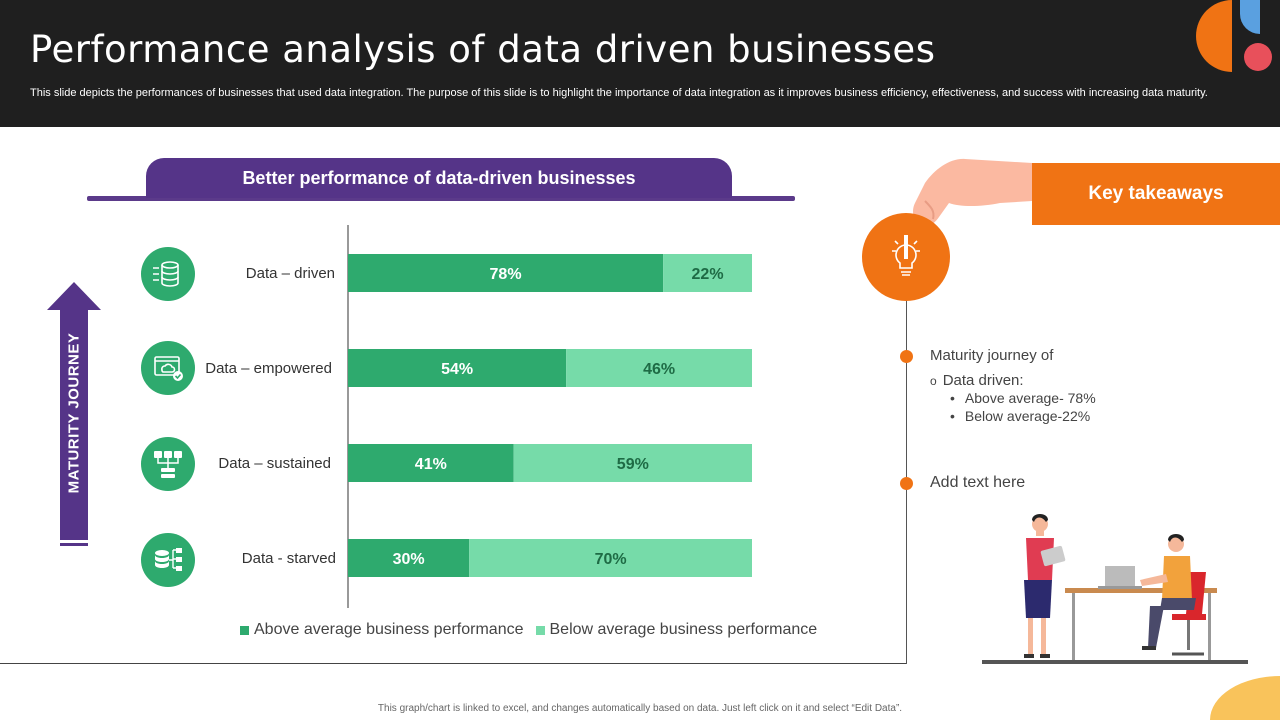 This screenshot has height=720, width=1280. I want to click on data-label-below-1: 46%, so click(659, 369).